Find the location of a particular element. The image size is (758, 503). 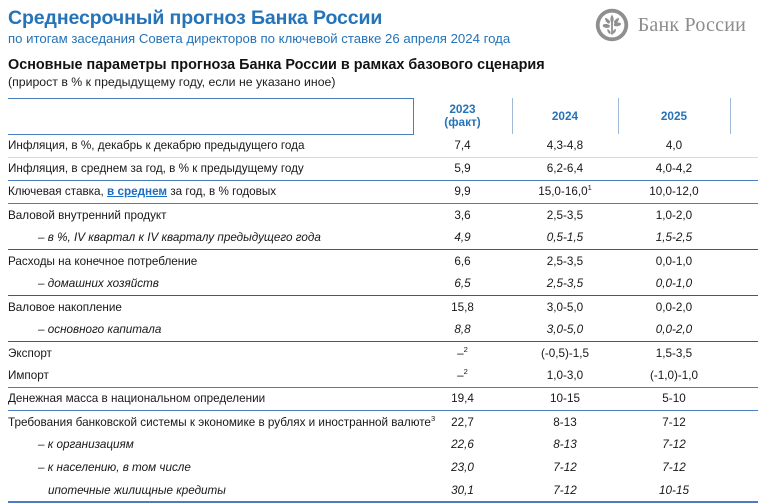

footnote-marker: 3 is located at coordinates (433, 418).